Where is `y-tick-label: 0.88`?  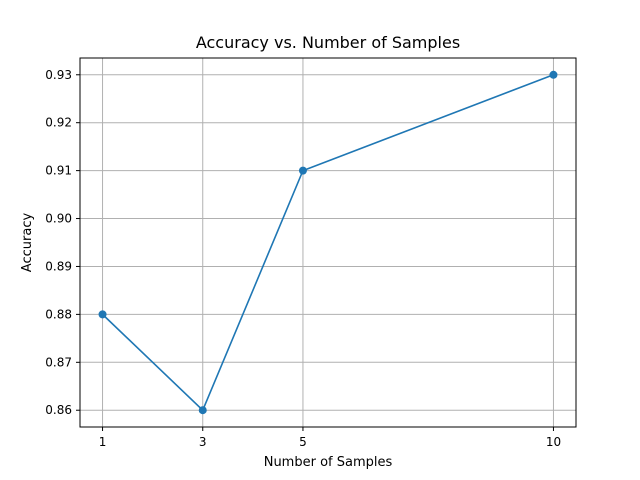
y-tick-label: 0.88 is located at coordinates (58, 314).